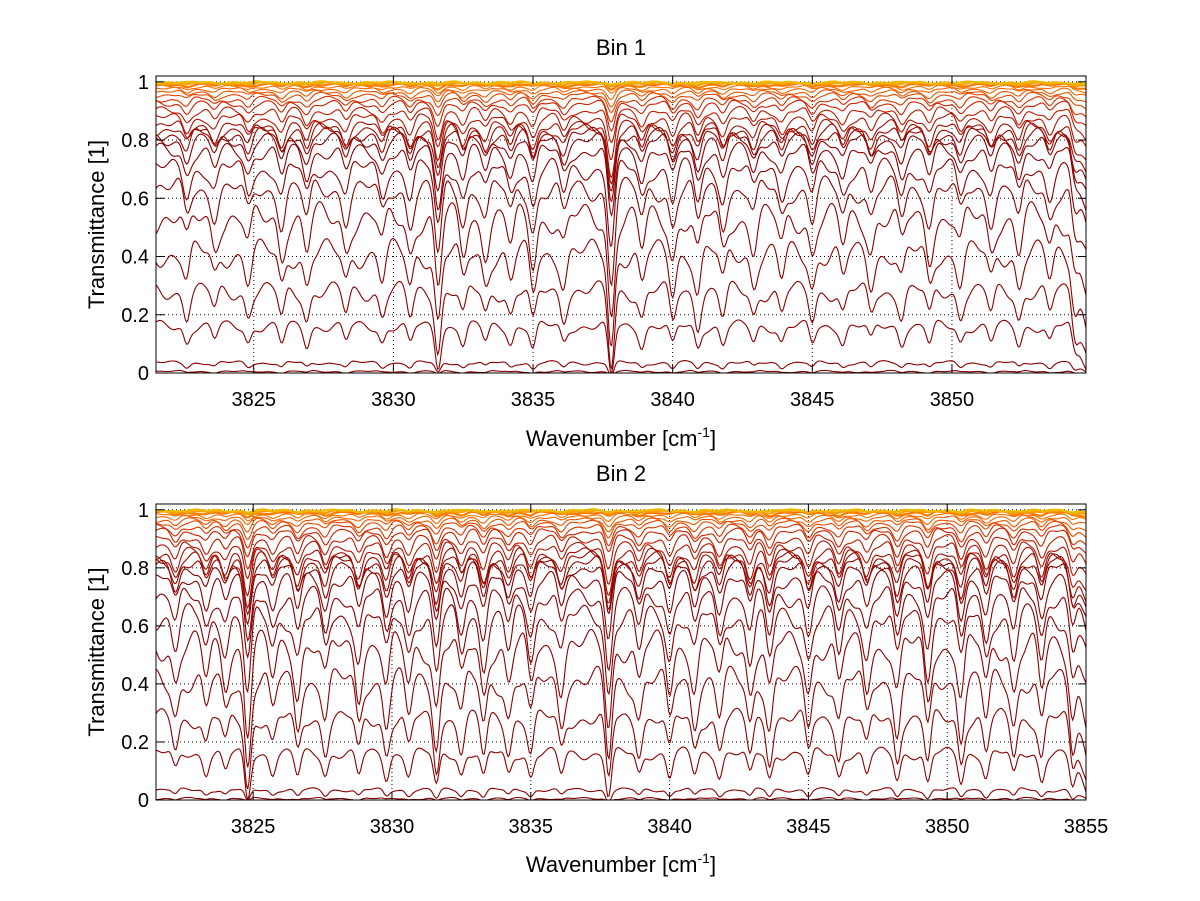 This screenshot has width=1200, height=901. What do you see at coordinates (1086, 827) in the screenshot?
I see `x-tick-label: 3855` at bounding box center [1086, 827].